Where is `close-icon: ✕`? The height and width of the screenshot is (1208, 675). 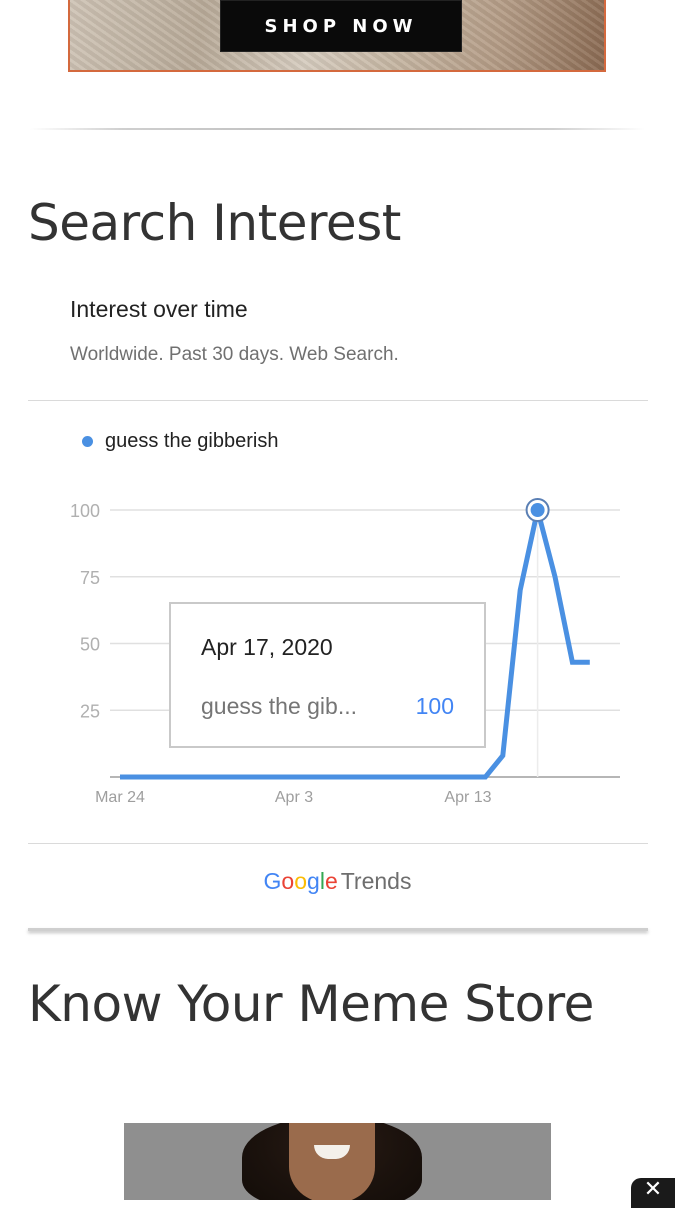
close-icon: ✕ is located at coordinates (653, 1193).